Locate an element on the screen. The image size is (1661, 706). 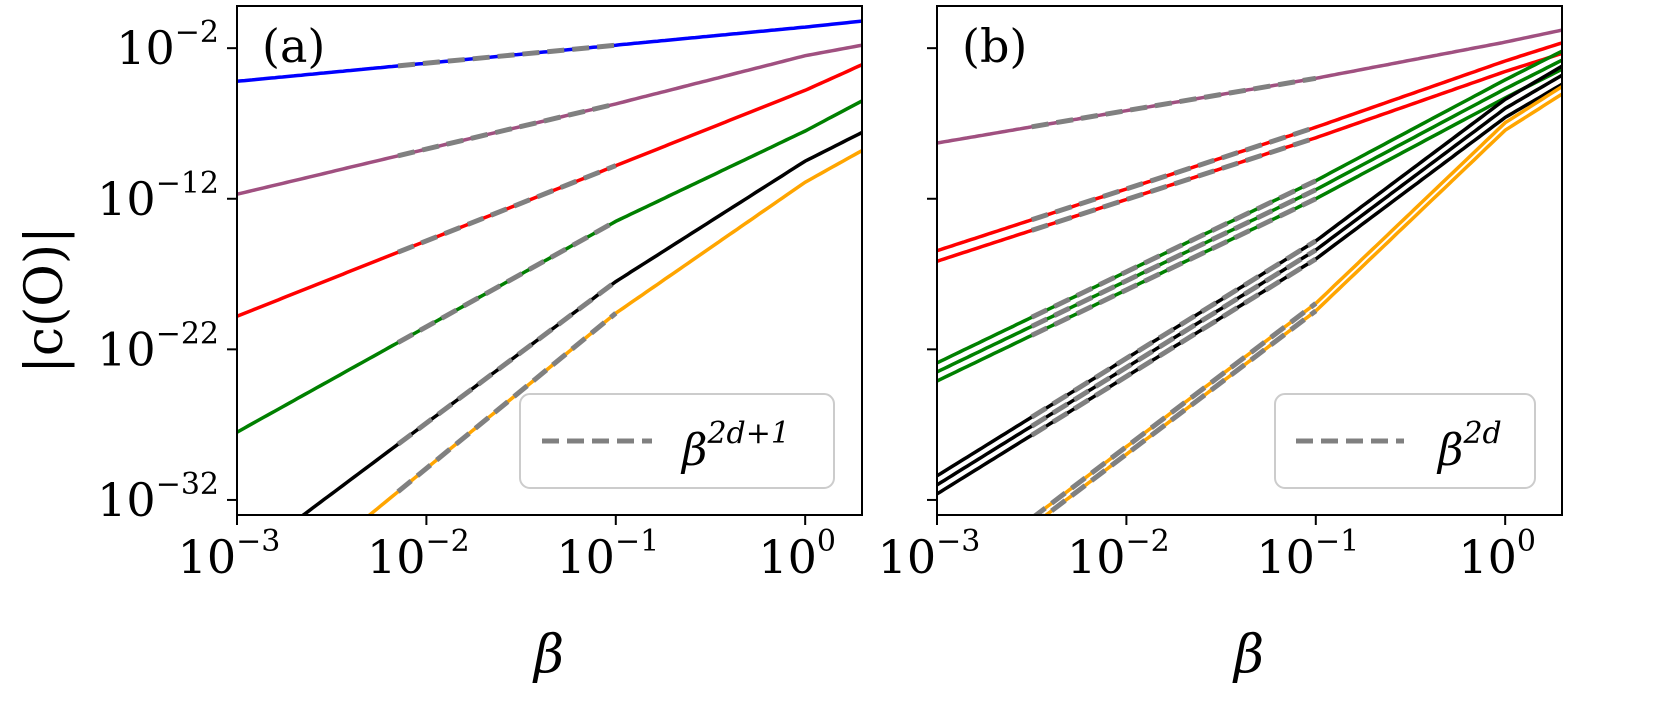
panel-a-series-4-fit is located at coordinates (507, 282).